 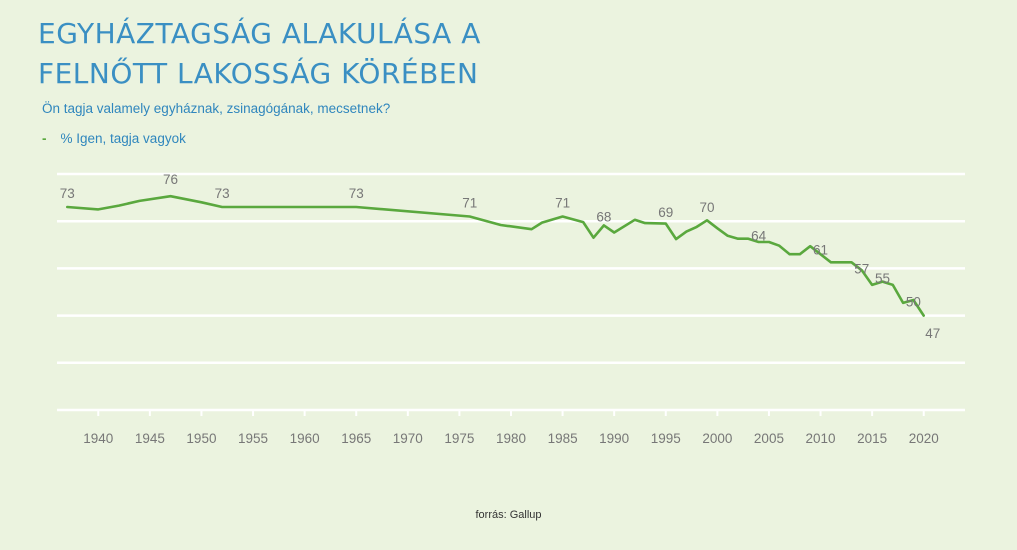 What do you see at coordinates (717, 438) in the screenshot?
I see `x-tick-label: 2000` at bounding box center [717, 438].